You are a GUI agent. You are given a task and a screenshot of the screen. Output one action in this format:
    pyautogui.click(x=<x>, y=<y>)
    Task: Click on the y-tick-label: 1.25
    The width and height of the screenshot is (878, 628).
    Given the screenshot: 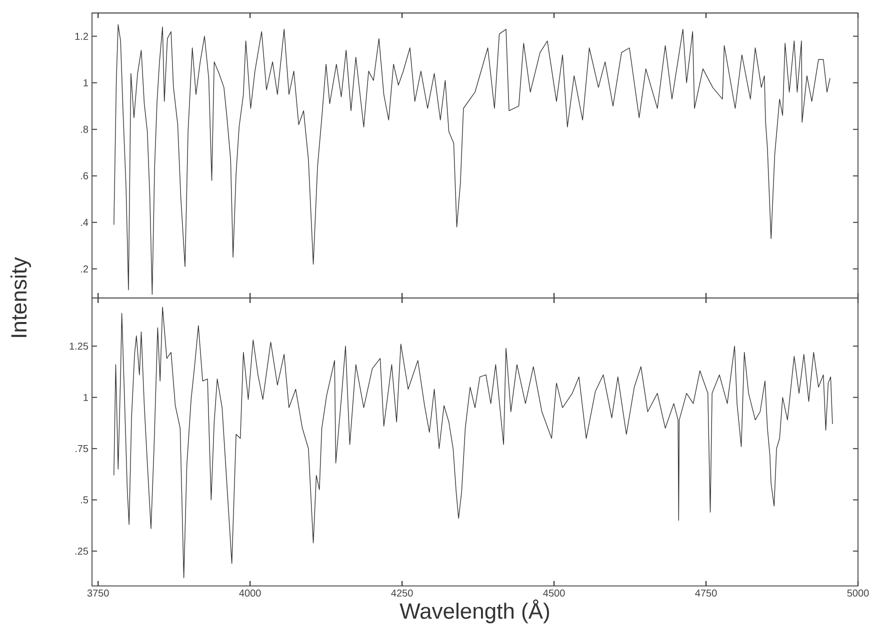 What is the action you would take?
    pyautogui.click(x=79, y=346)
    